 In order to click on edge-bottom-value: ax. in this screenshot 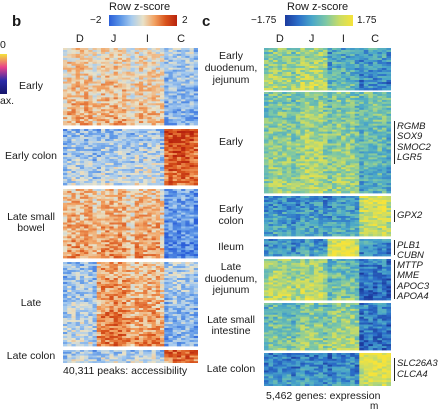, I will do `click(7, 102)`.